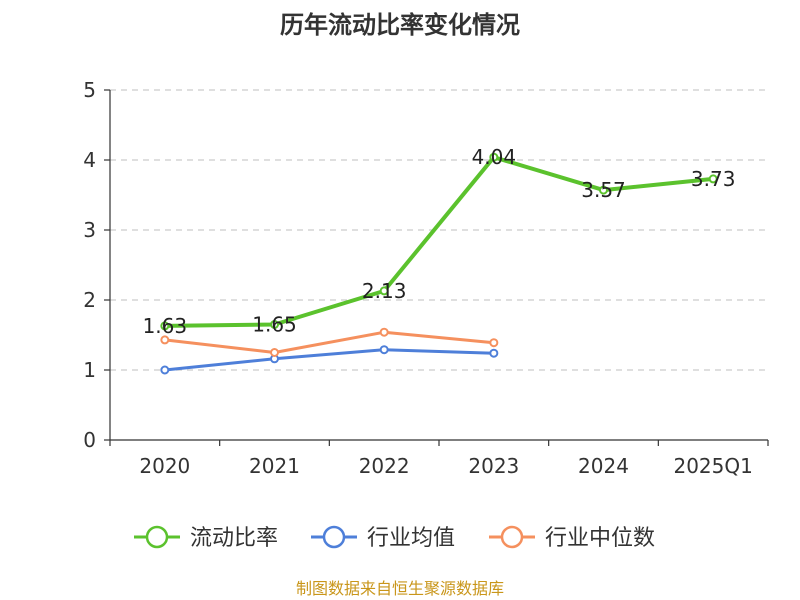 This screenshot has width=800, height=600. I want to click on data-label: 1.63, so click(165, 326).